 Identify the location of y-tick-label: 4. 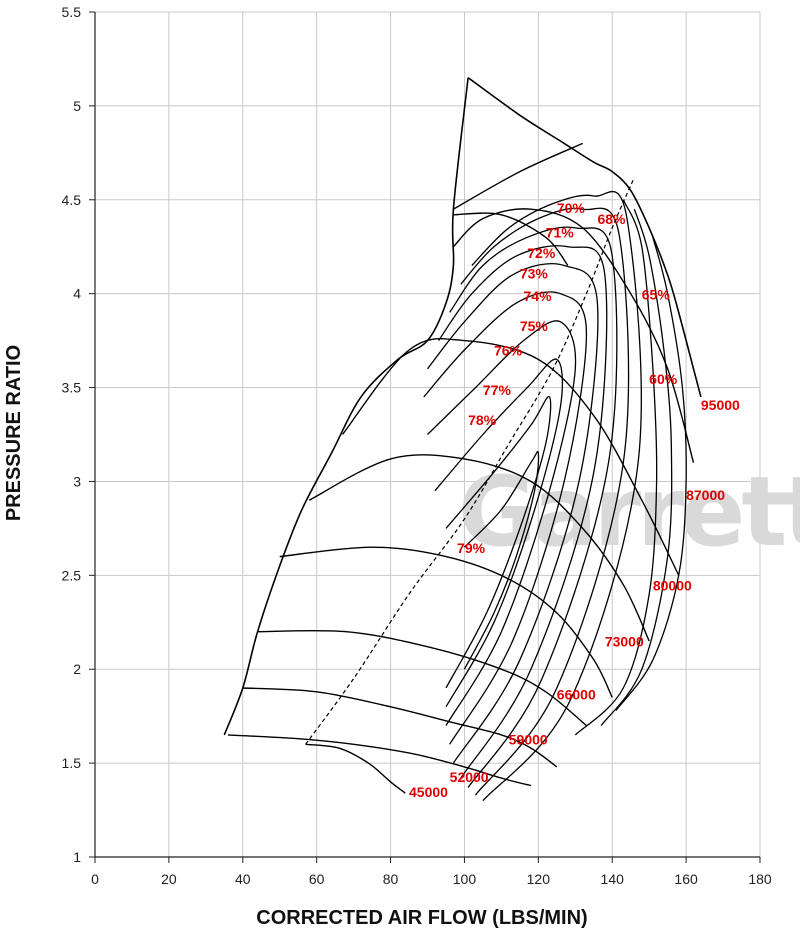
(77, 294).